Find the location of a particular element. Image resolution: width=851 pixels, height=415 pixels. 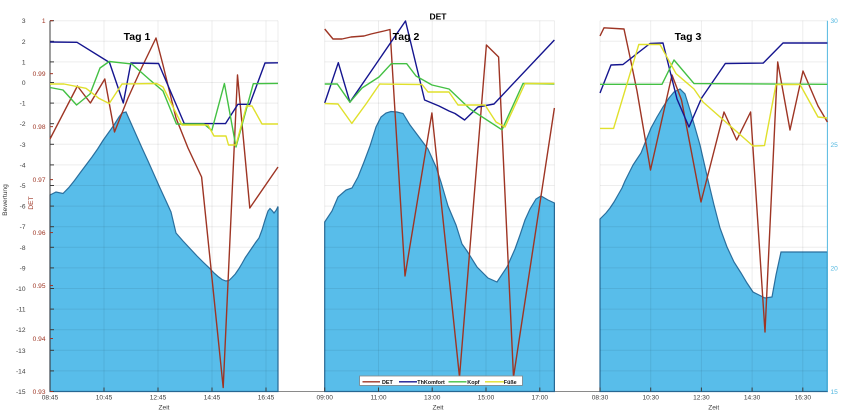

svg-text: 0 is located at coordinates (24, 83).